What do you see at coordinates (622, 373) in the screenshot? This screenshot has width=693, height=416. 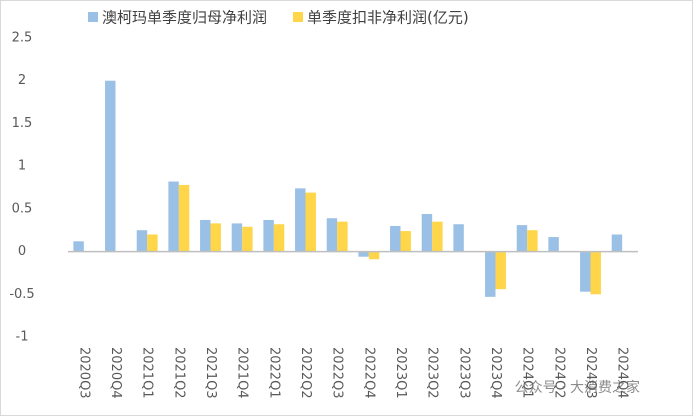 I see `x-tick-label: 2024Q4` at bounding box center [622, 373].